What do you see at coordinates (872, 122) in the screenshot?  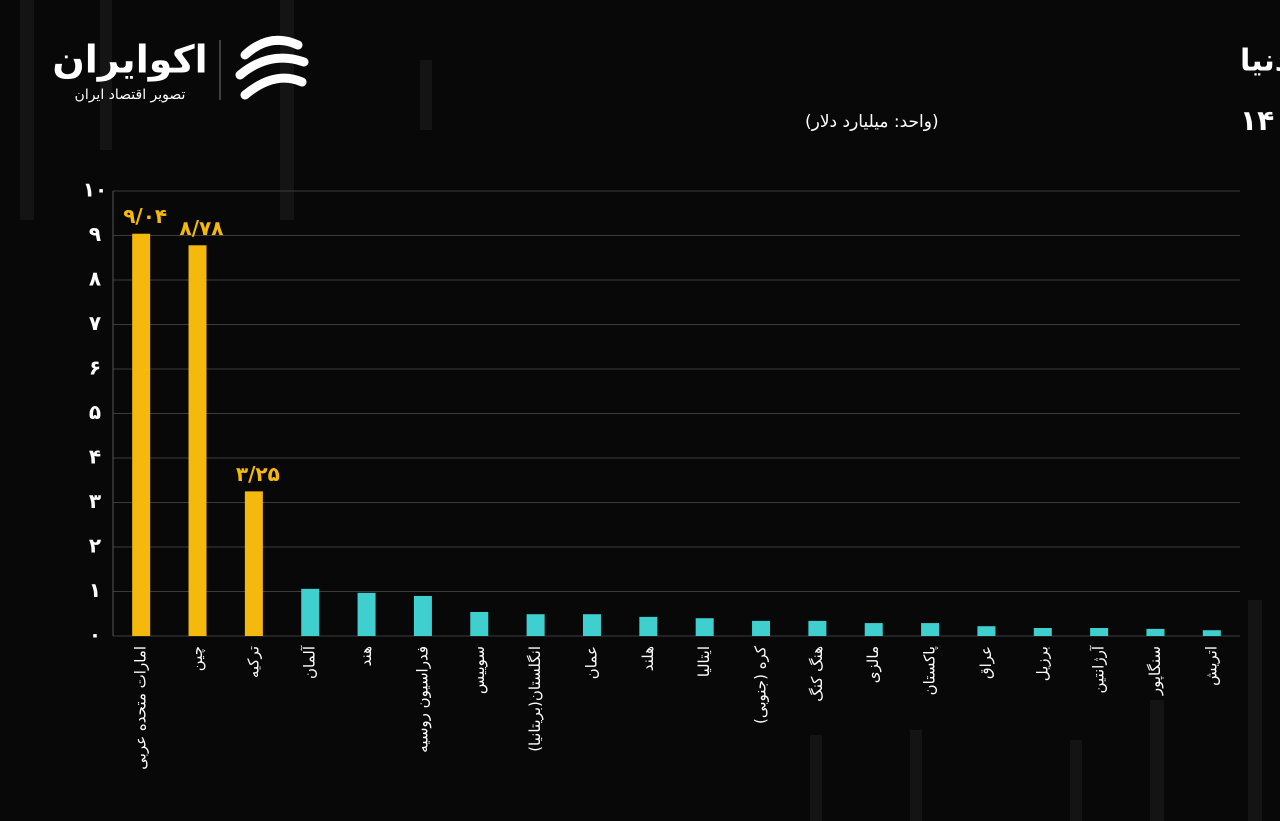 I see `unit-note: (واحد: میلیارد دلار)` at bounding box center [872, 122].